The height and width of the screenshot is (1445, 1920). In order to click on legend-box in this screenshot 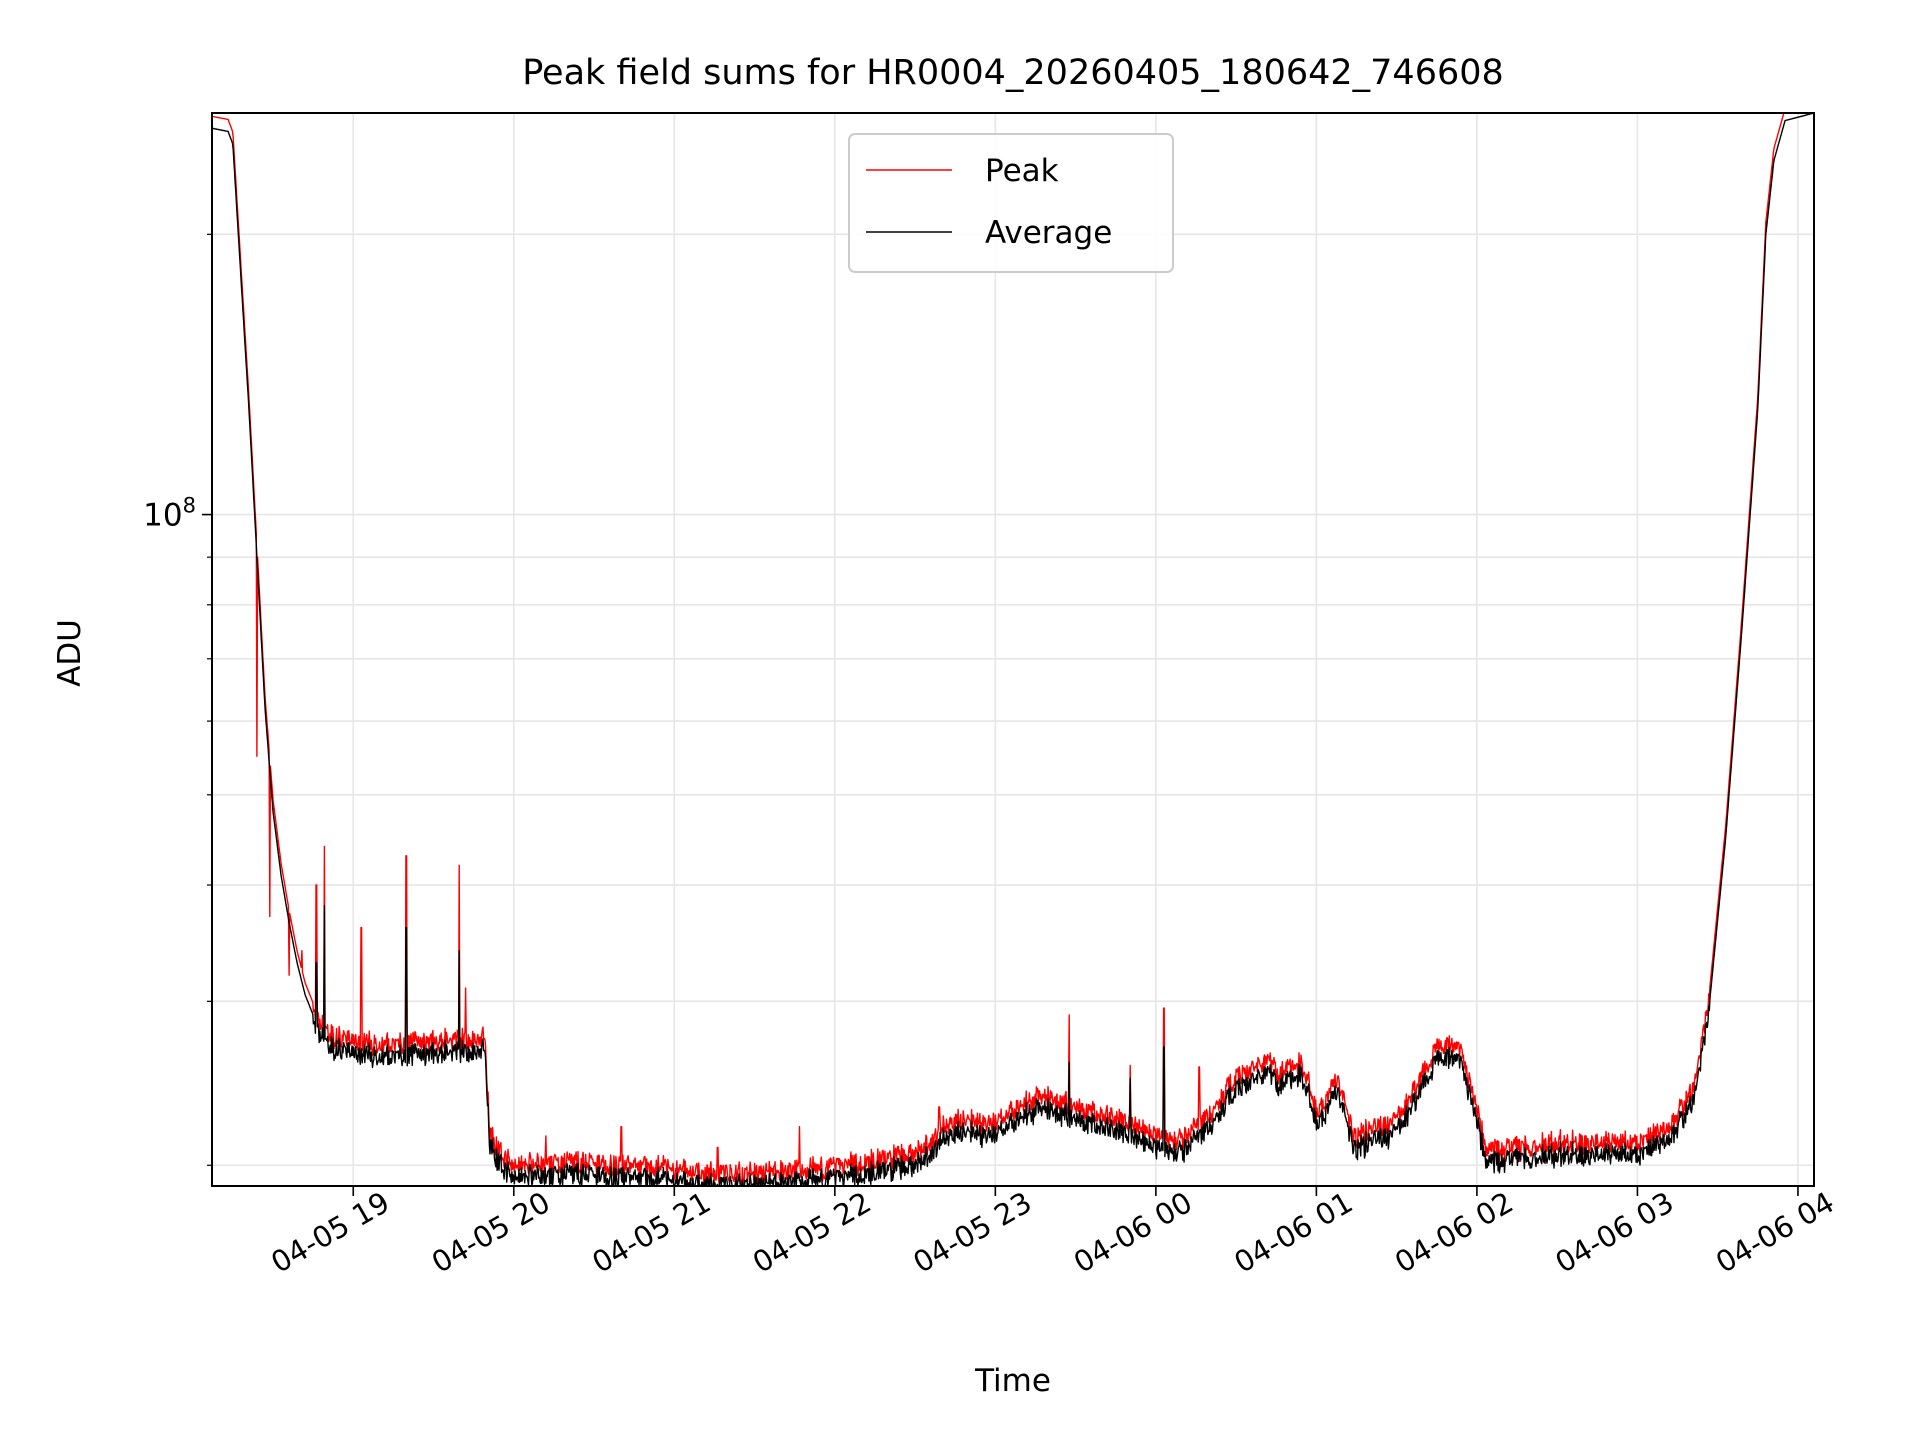, I will do `click(1011, 203)`.